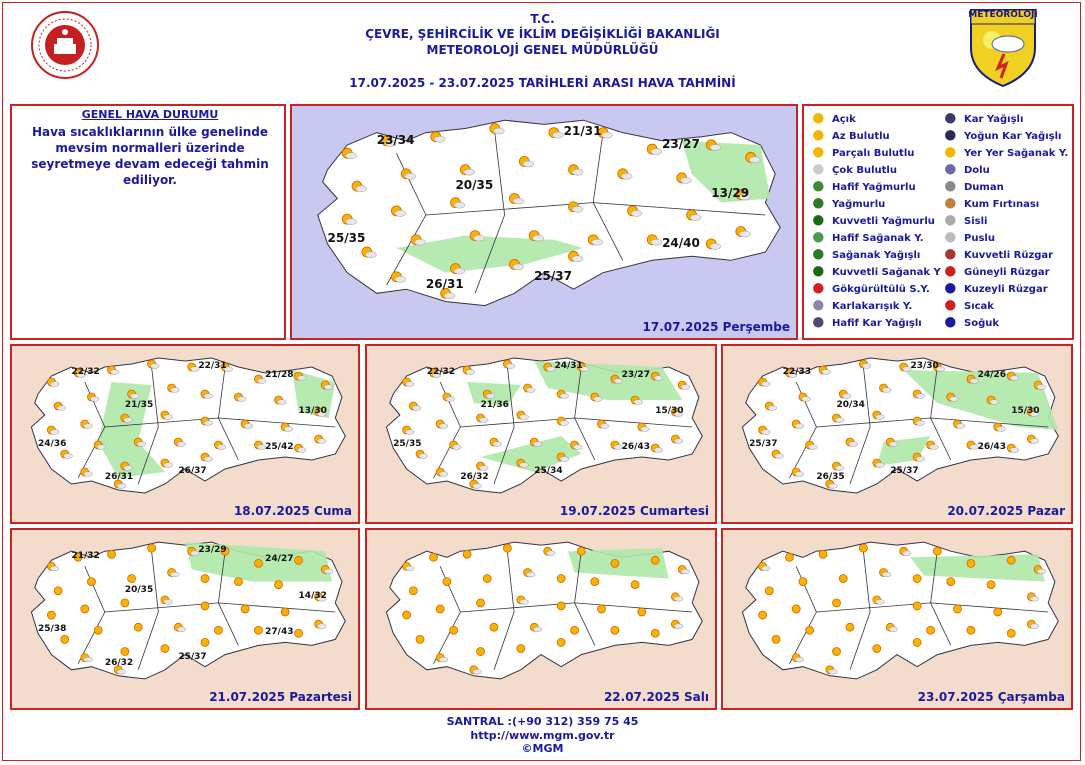 The height and width of the screenshot is (765, 1085). I want to click on legend-label: Çok Bulutlu, so click(864, 170).